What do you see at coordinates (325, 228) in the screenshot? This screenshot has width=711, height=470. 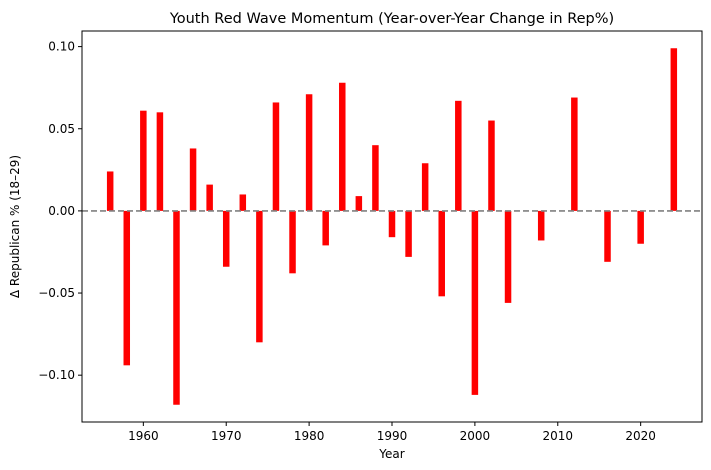 I see `bar-1982` at bounding box center [325, 228].